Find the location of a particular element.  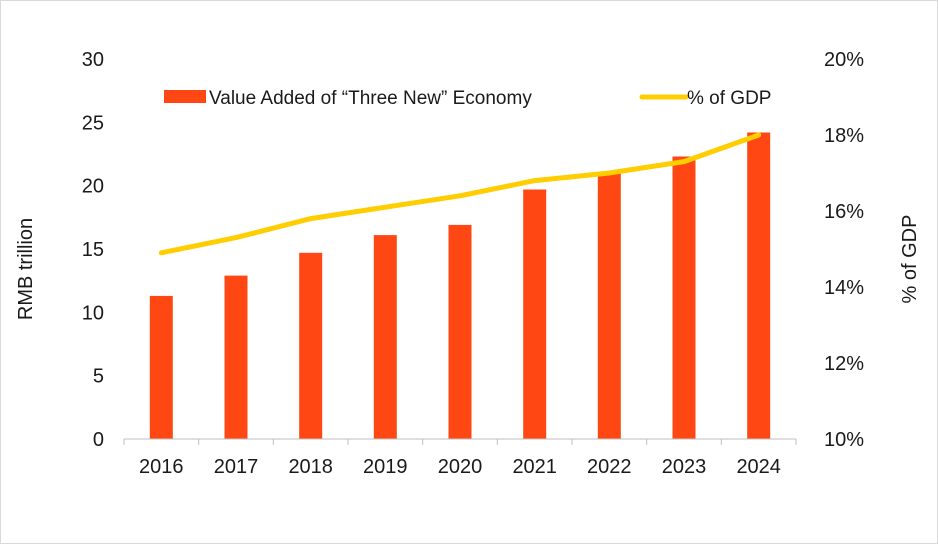

y-tick-label: 30 is located at coordinates (93, 60).